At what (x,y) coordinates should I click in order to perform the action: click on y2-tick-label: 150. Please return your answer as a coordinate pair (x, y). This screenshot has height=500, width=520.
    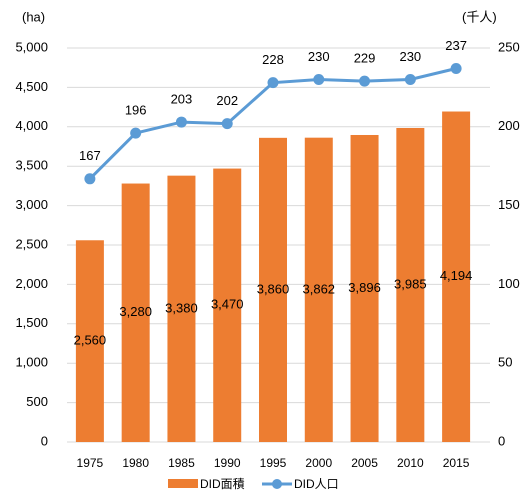
    Looking at the image, I should click on (509, 204).